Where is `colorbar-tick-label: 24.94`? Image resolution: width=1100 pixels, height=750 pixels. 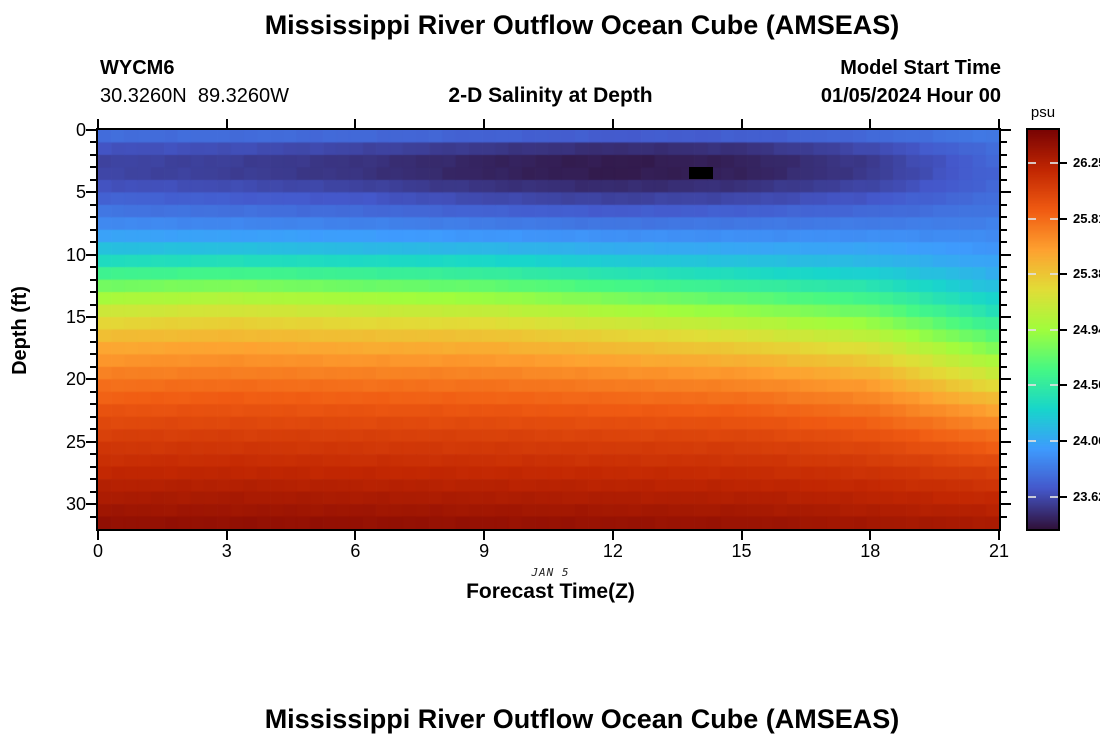
colorbar-tick-label: 24.94 is located at coordinates (1086, 329).